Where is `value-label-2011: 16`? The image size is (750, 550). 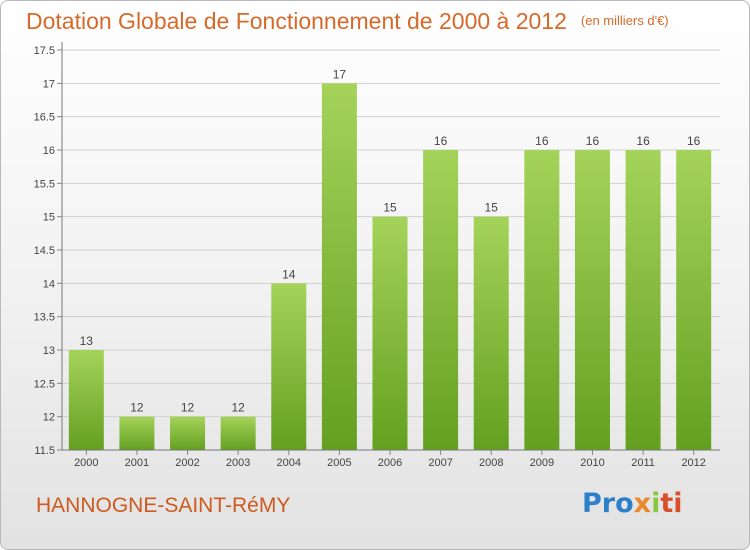 value-label-2011: 16 is located at coordinates (643, 141).